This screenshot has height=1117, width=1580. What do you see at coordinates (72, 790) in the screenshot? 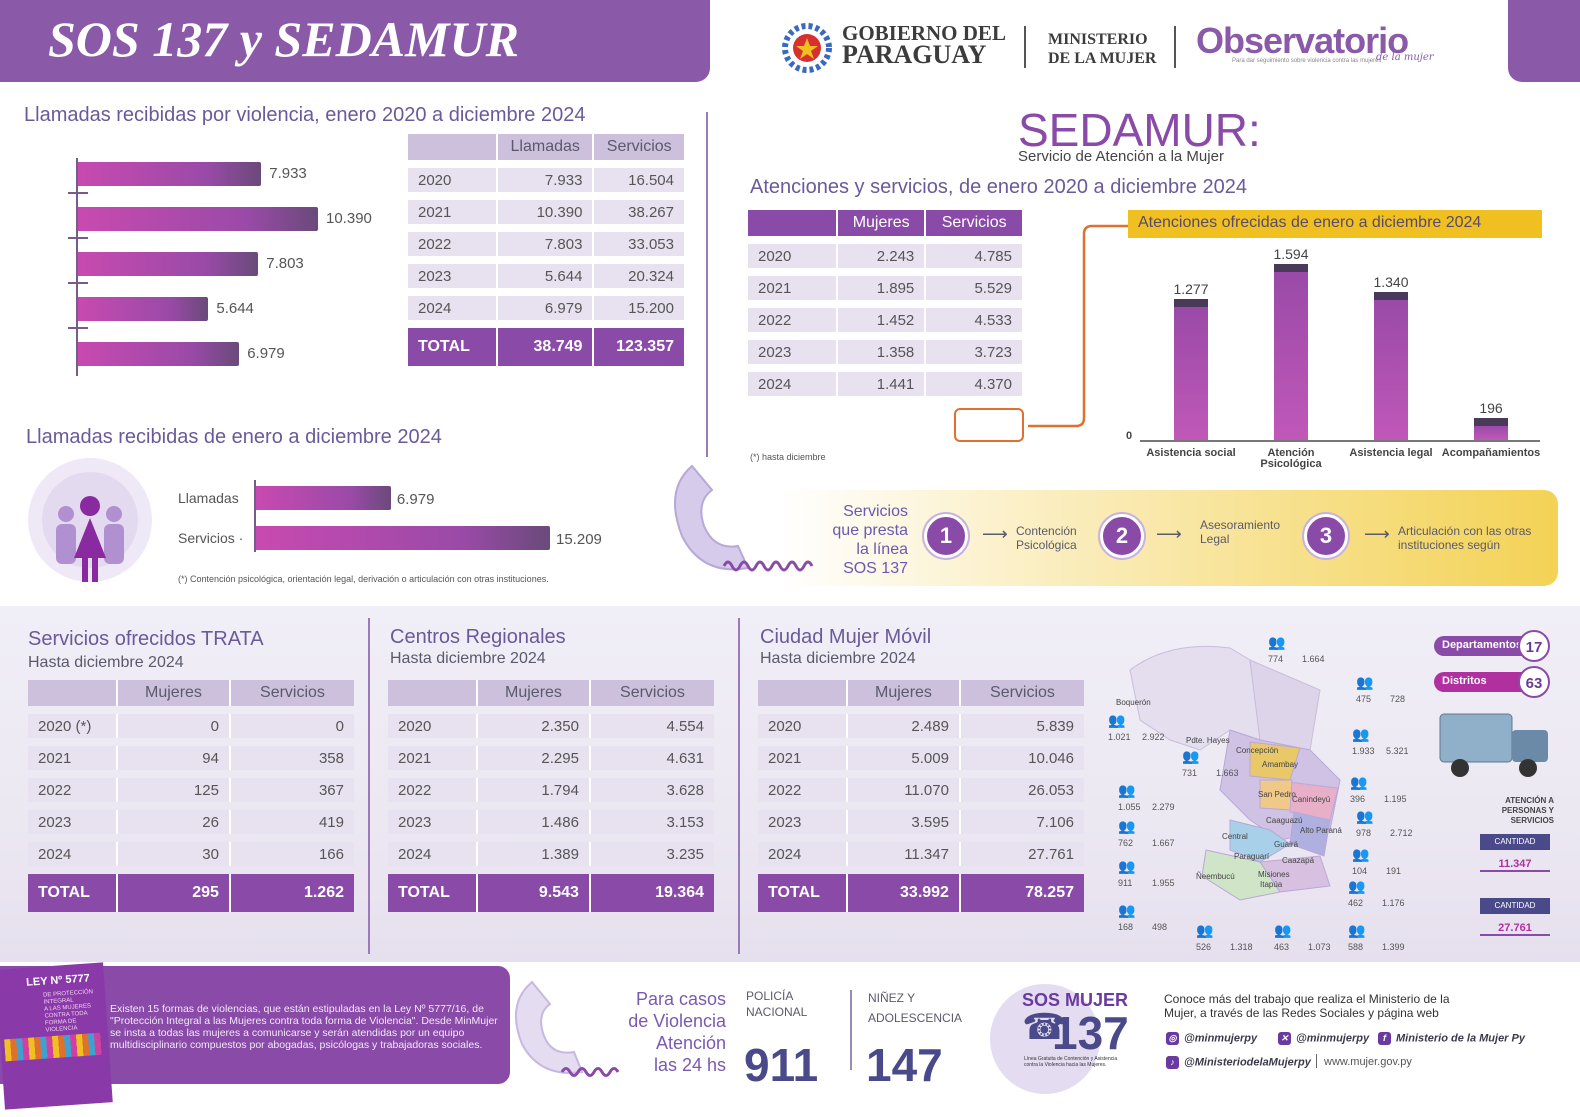
I see `table-cell: 2022` at bounding box center [72, 790].